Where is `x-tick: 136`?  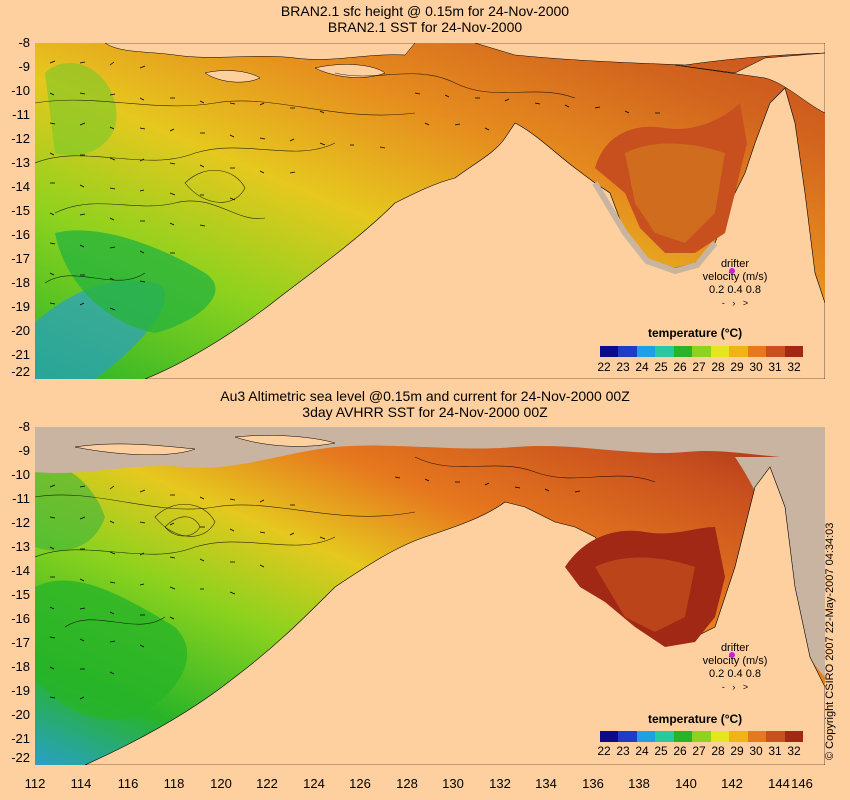 x-tick: 136 is located at coordinates (593, 783).